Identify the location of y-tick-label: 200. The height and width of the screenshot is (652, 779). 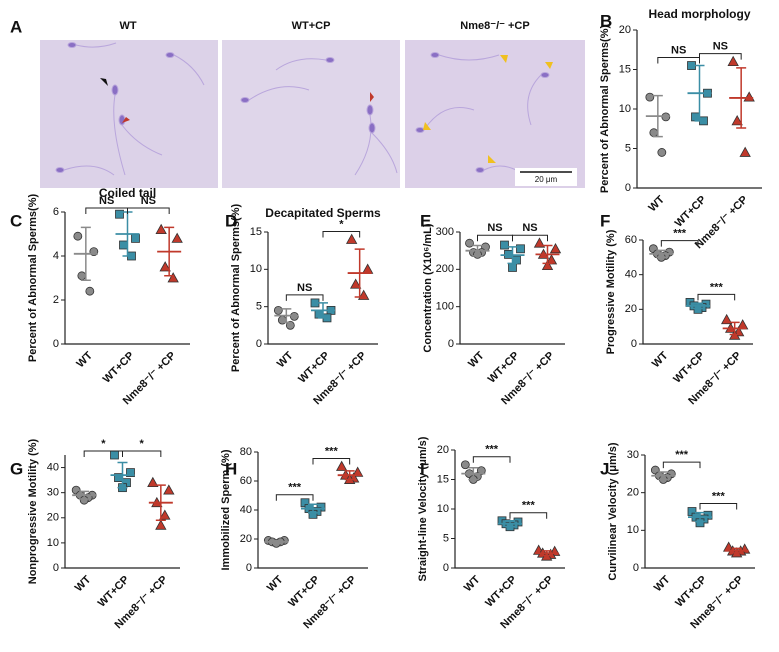
(445, 269).